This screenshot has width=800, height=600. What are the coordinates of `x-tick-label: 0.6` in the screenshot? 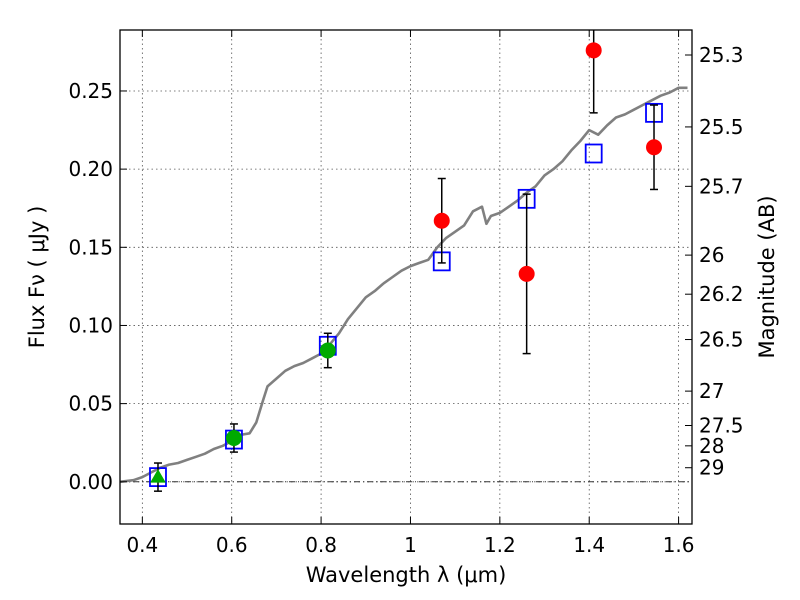 It's located at (232, 545).